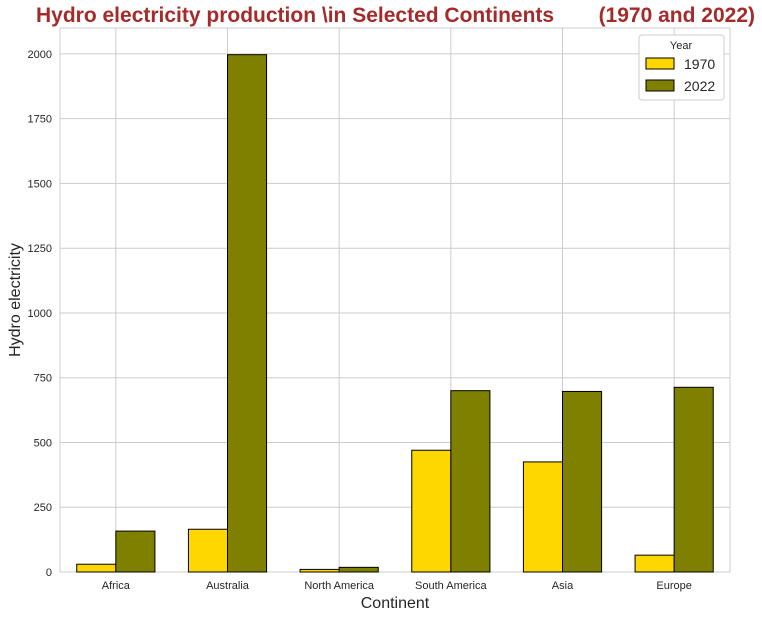  Describe the element at coordinates (43, 508) in the screenshot. I see `y-tick-label: 250` at that location.